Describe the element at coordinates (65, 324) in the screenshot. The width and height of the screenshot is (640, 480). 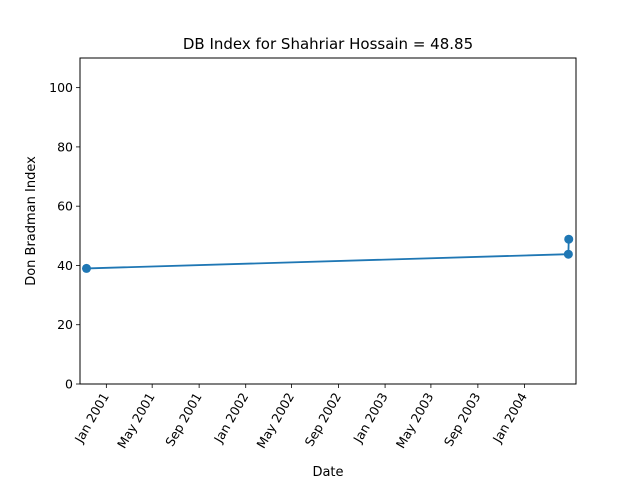
I see `y-tick-label: 20` at that location.